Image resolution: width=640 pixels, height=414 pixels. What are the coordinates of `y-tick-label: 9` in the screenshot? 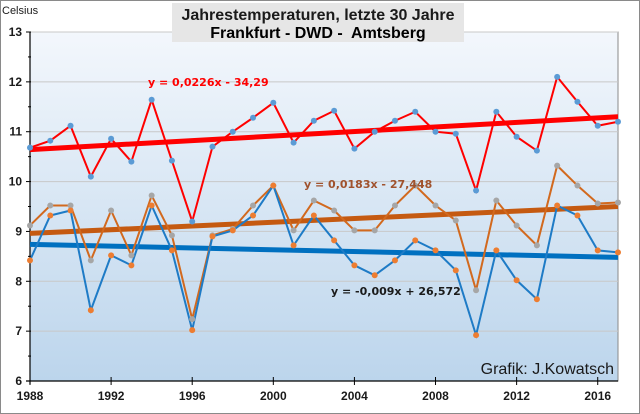 It's located at (18, 231).